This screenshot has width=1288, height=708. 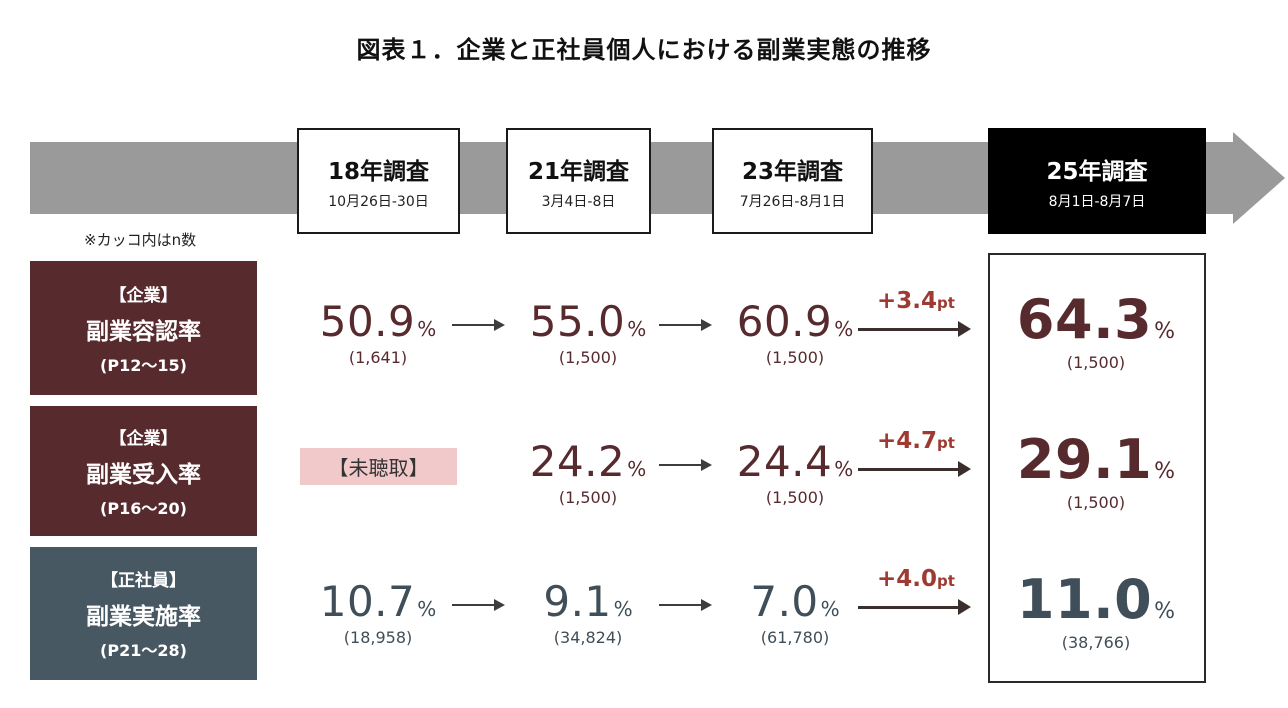 What do you see at coordinates (1259, 178) in the screenshot?
I see `timeline-arrowhead-icon` at bounding box center [1259, 178].